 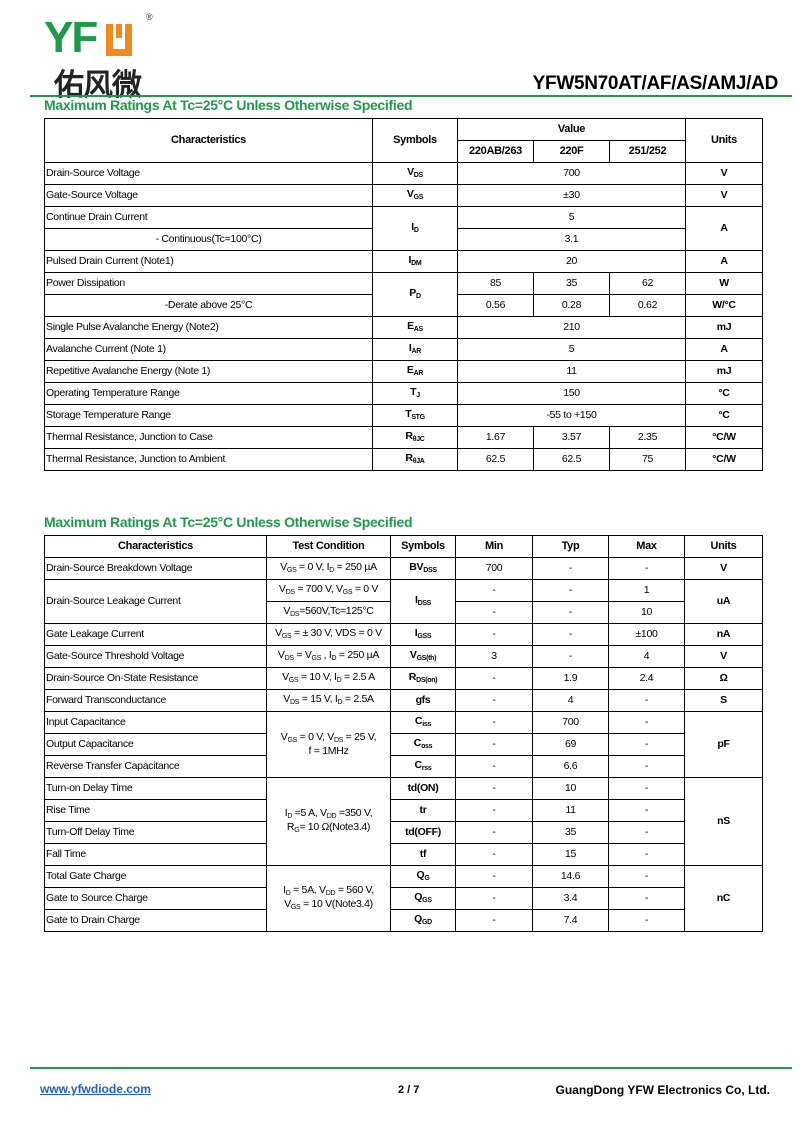 What do you see at coordinates (155, 700) in the screenshot?
I see `table-cell: Forward Transconductance` at bounding box center [155, 700].